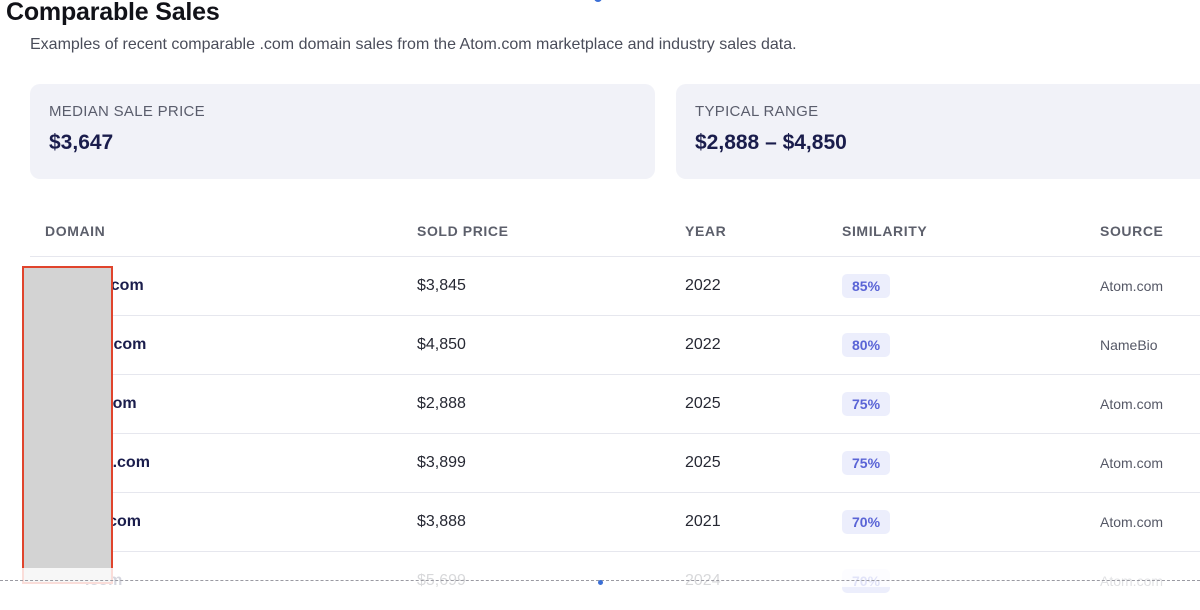  Describe the element at coordinates (866, 522) in the screenshot. I see `similarity-badge: 70%` at that location.